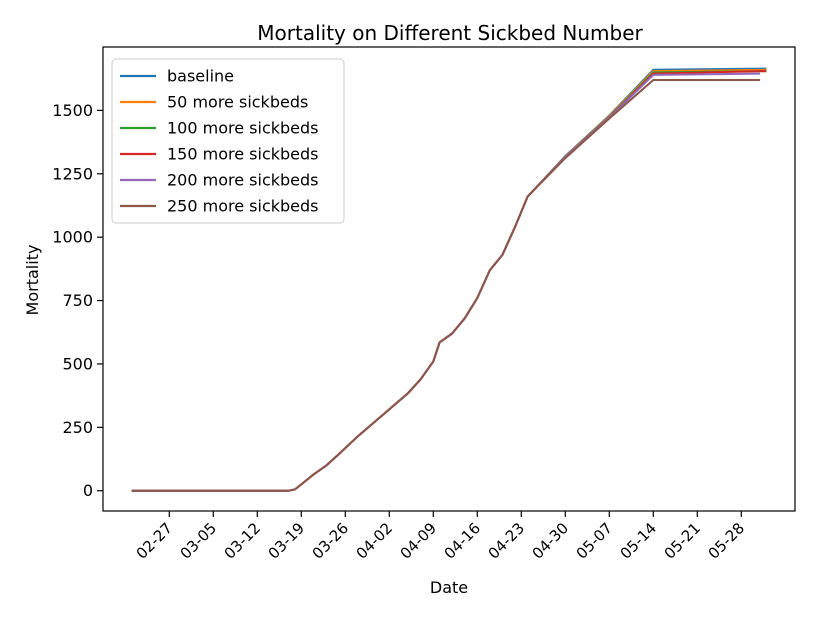  I want to click on legend-label: 50 more sickbeds, so click(237, 102).